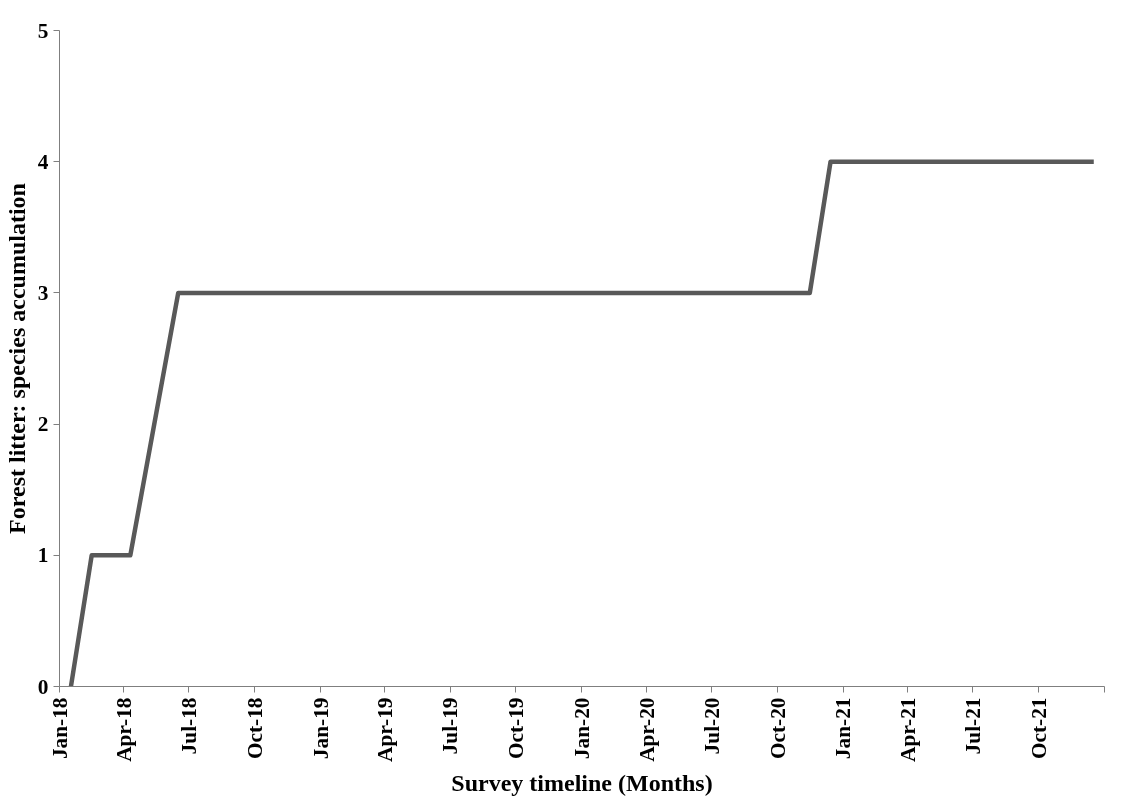  I want to click on x-tick-label: Jul-18, so click(188, 726).